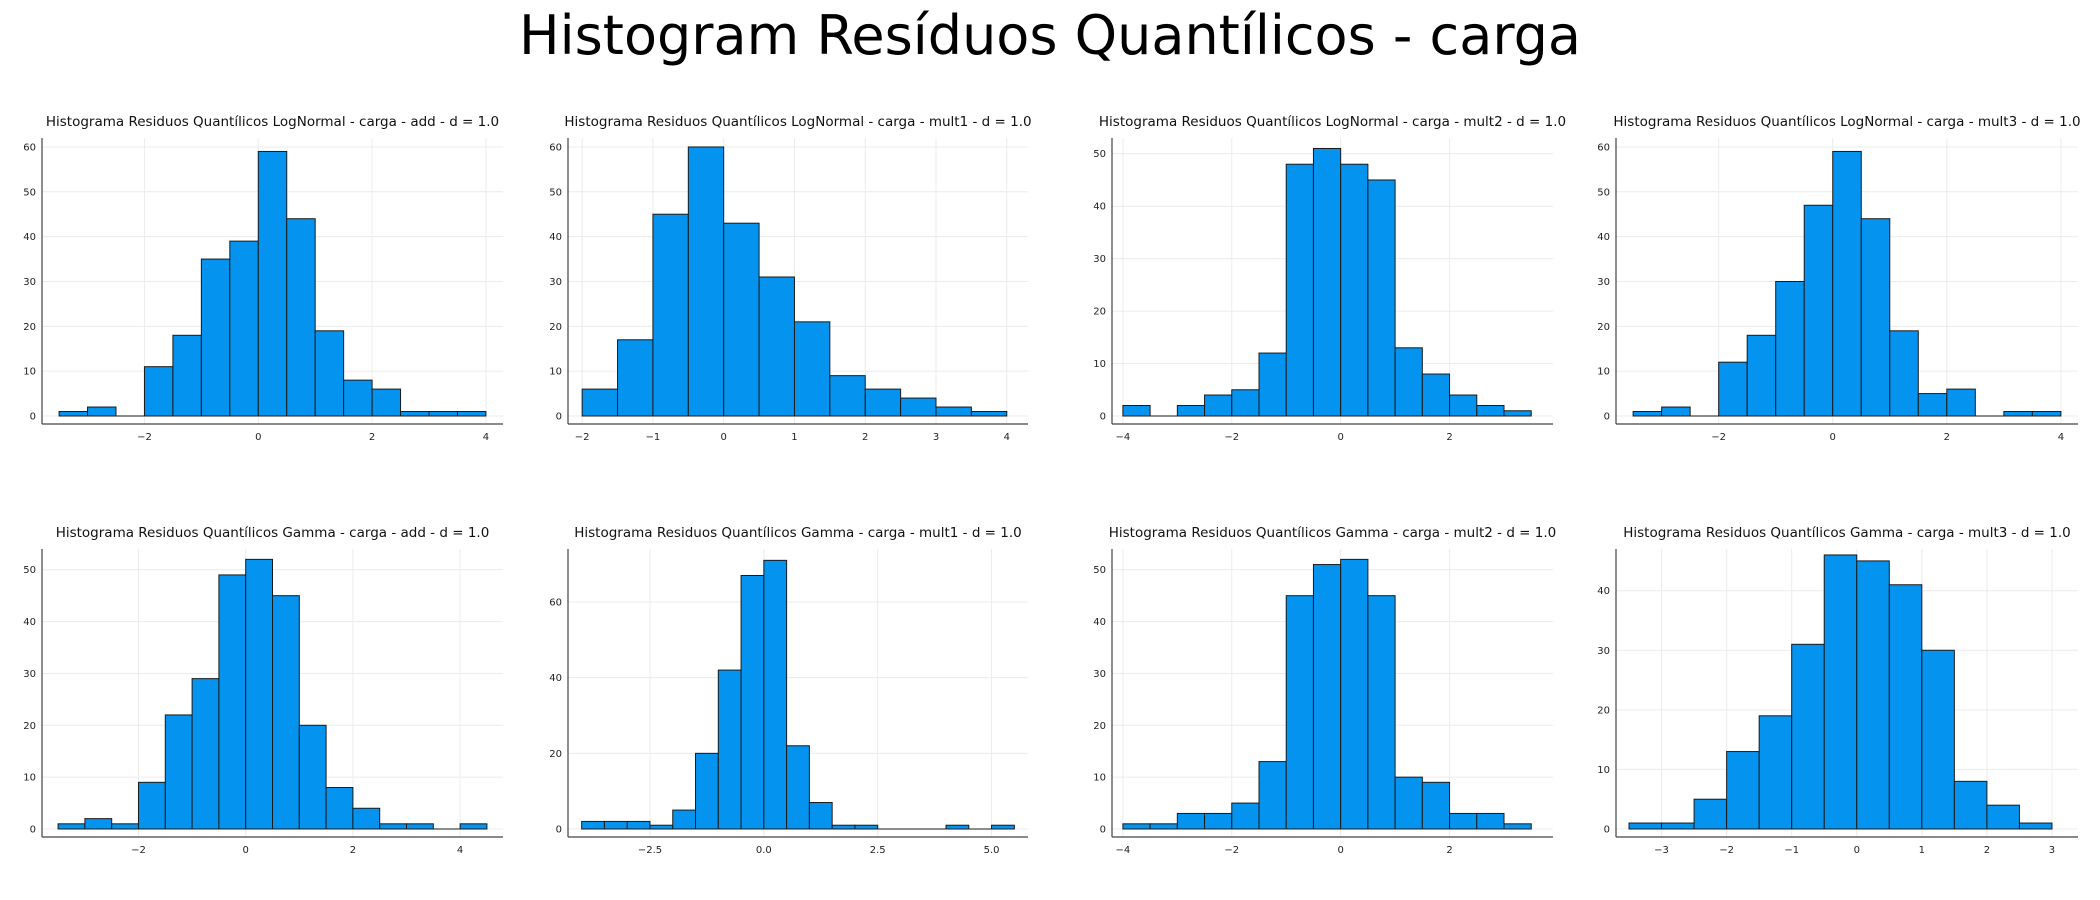  What do you see at coordinates (1661, 850) in the screenshot?
I see `x-tick-label: −3` at bounding box center [1661, 850].